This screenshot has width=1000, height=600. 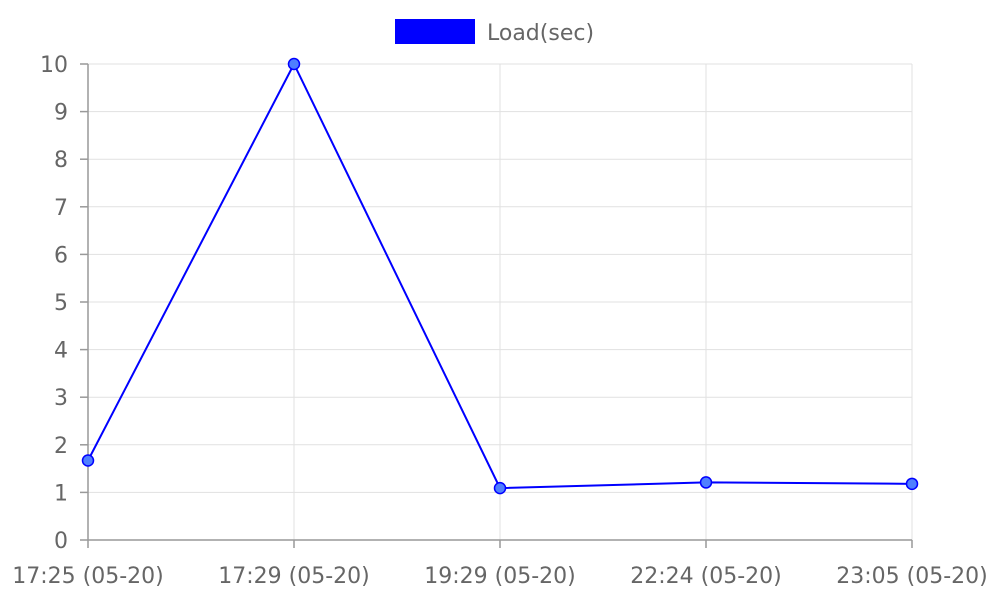 I want to click on y-tick-label: 10, so click(x=54, y=65).